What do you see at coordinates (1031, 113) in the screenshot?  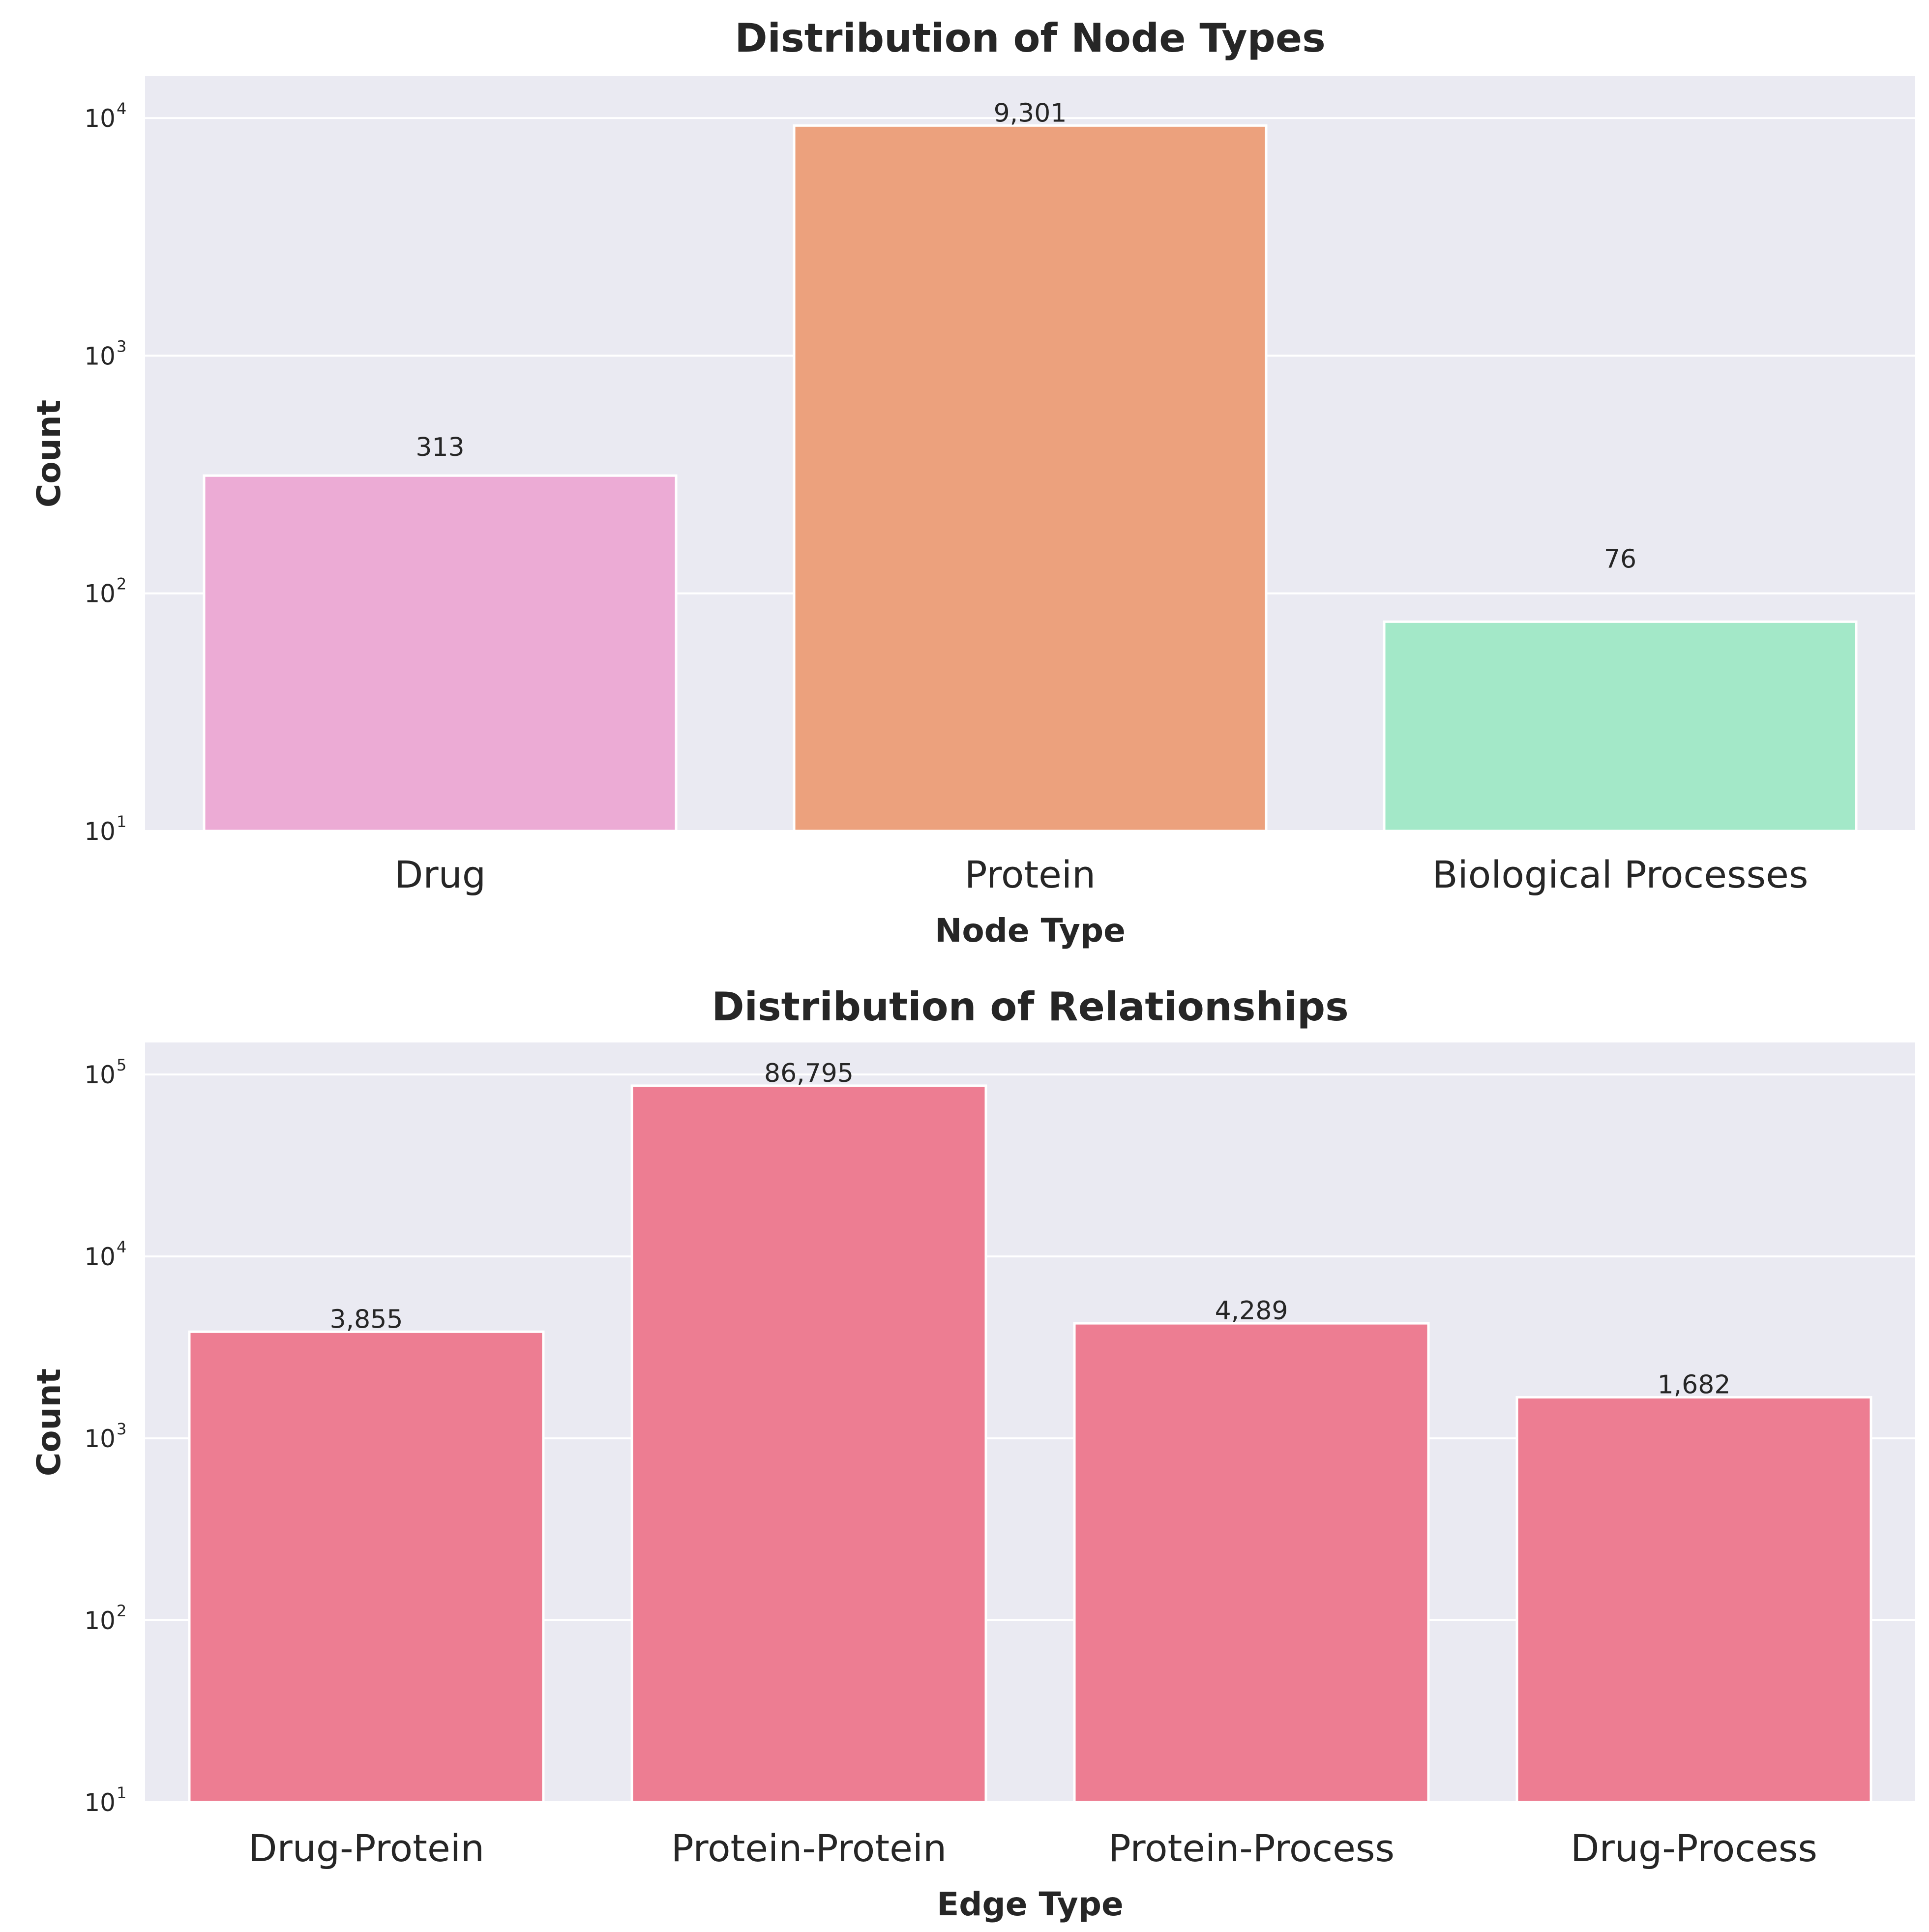 I see `bar-value-label: 9,301` at bounding box center [1031, 113].